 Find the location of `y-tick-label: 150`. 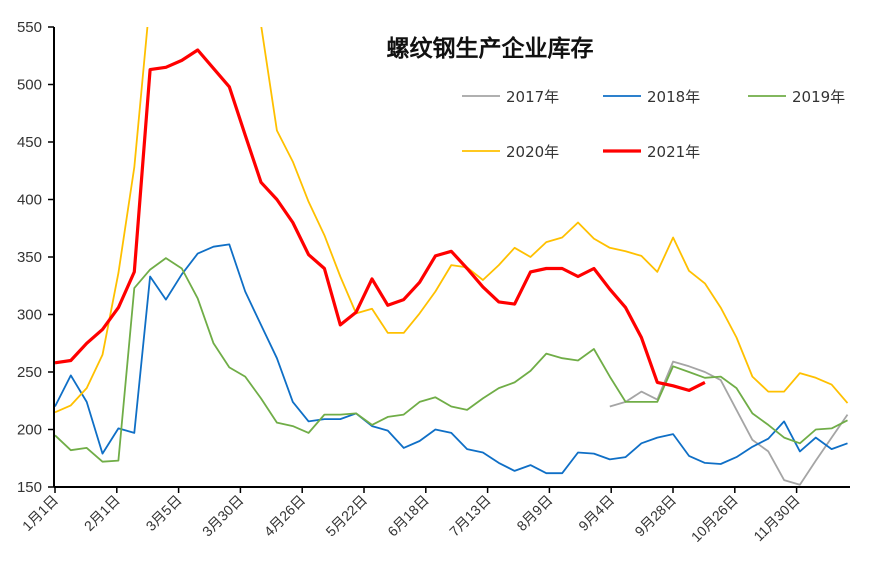

y-tick-label: 150 is located at coordinates (29, 487).